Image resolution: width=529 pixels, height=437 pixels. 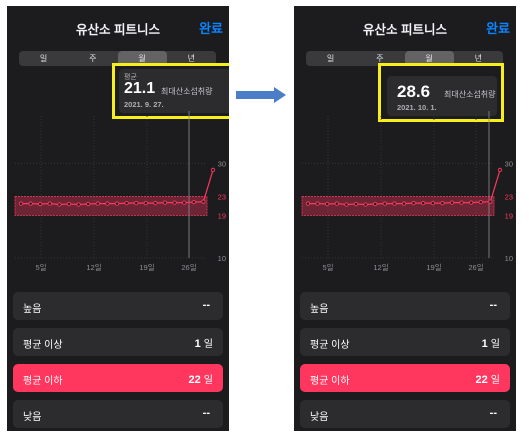 I want to click on y-tick-label: 10, so click(x=222, y=258).